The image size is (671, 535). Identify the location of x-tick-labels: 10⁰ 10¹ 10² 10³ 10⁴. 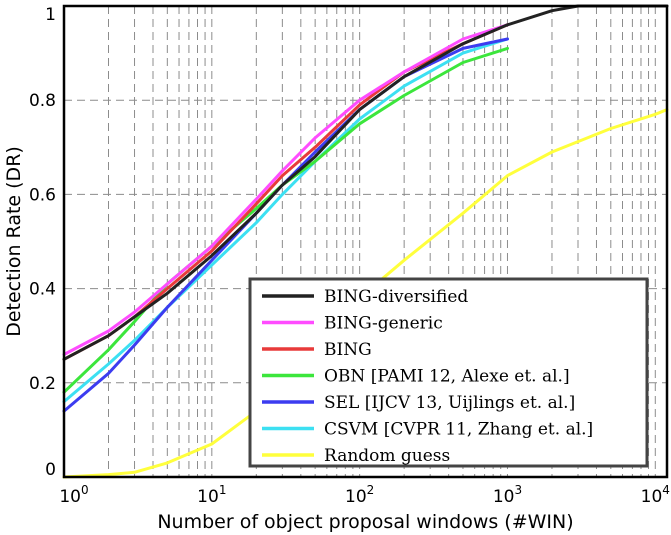
(364, 495).